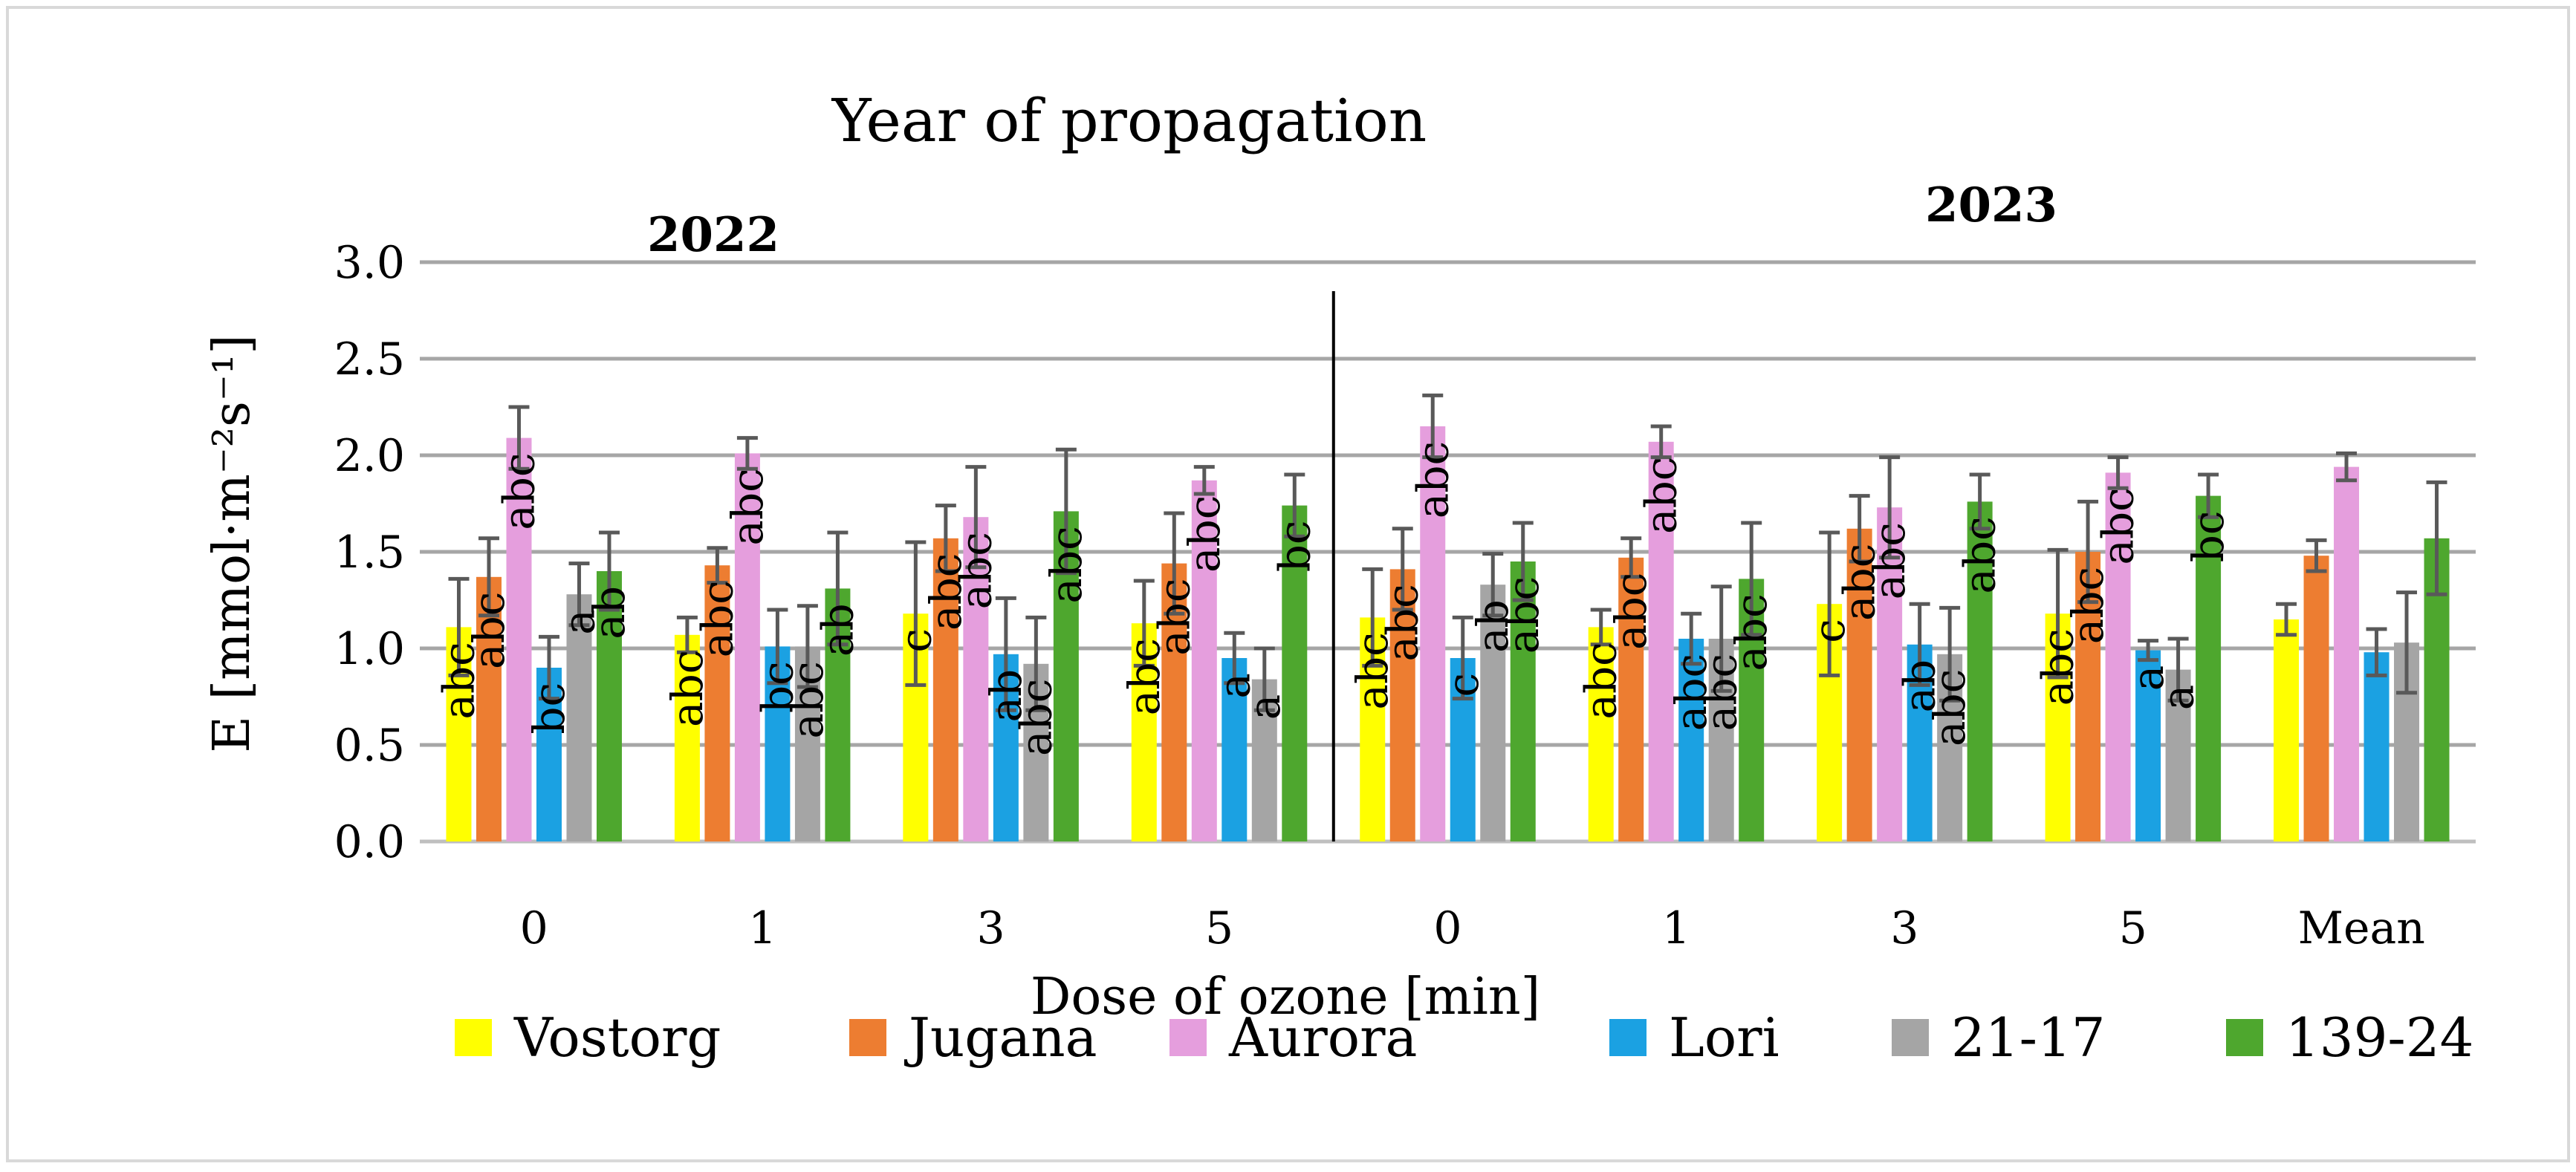 This screenshot has width=2576, height=1172. I want to click on legend-label: 21-17, so click(2028, 1037).